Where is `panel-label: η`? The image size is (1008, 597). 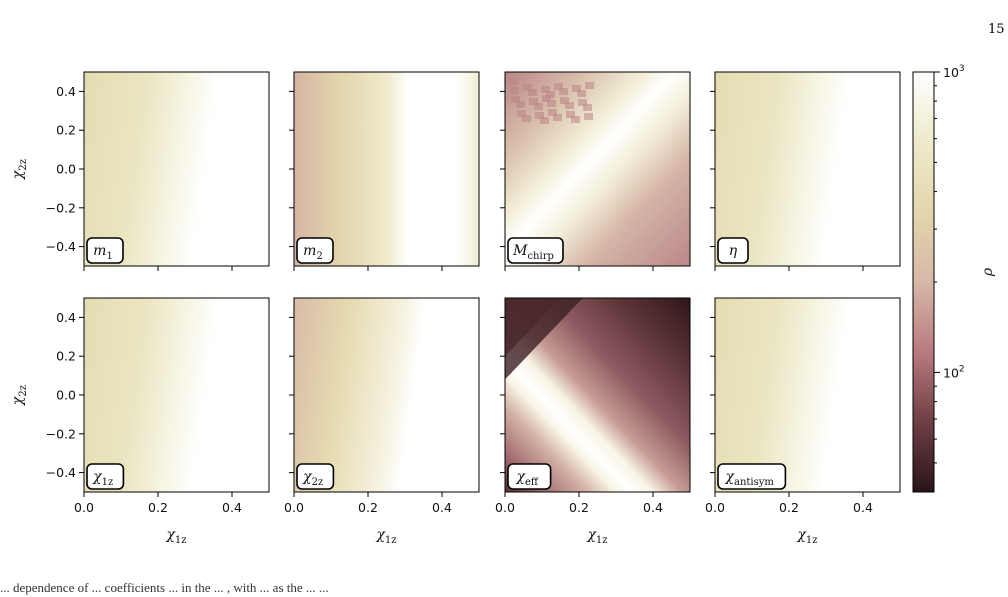 panel-label: η is located at coordinates (733, 251).